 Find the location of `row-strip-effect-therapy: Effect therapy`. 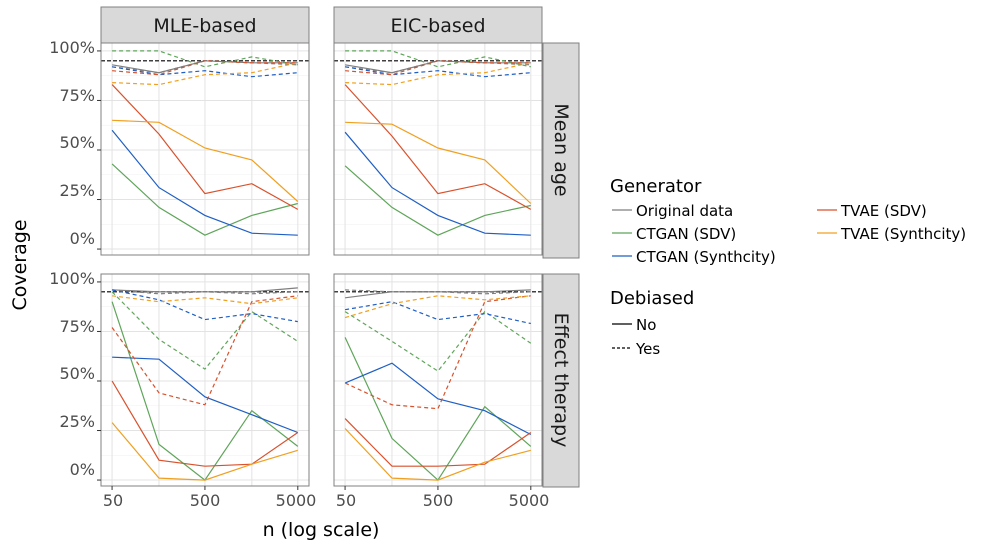

row-strip-effect-therapy: Effect therapy is located at coordinates (561, 380).